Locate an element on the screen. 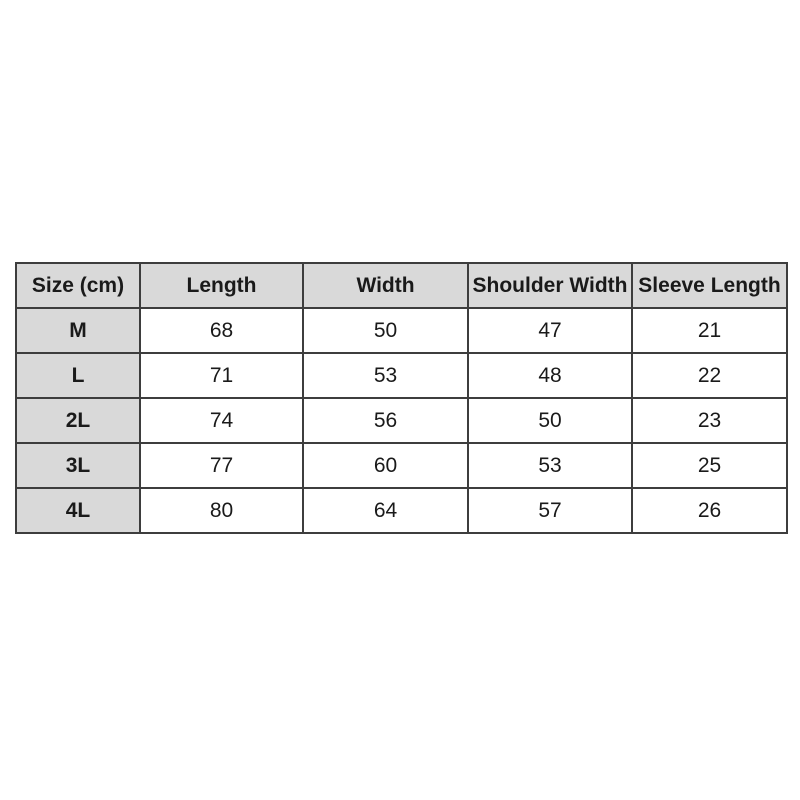 The image size is (800, 800). width-value-cell: 53 is located at coordinates (385, 375).